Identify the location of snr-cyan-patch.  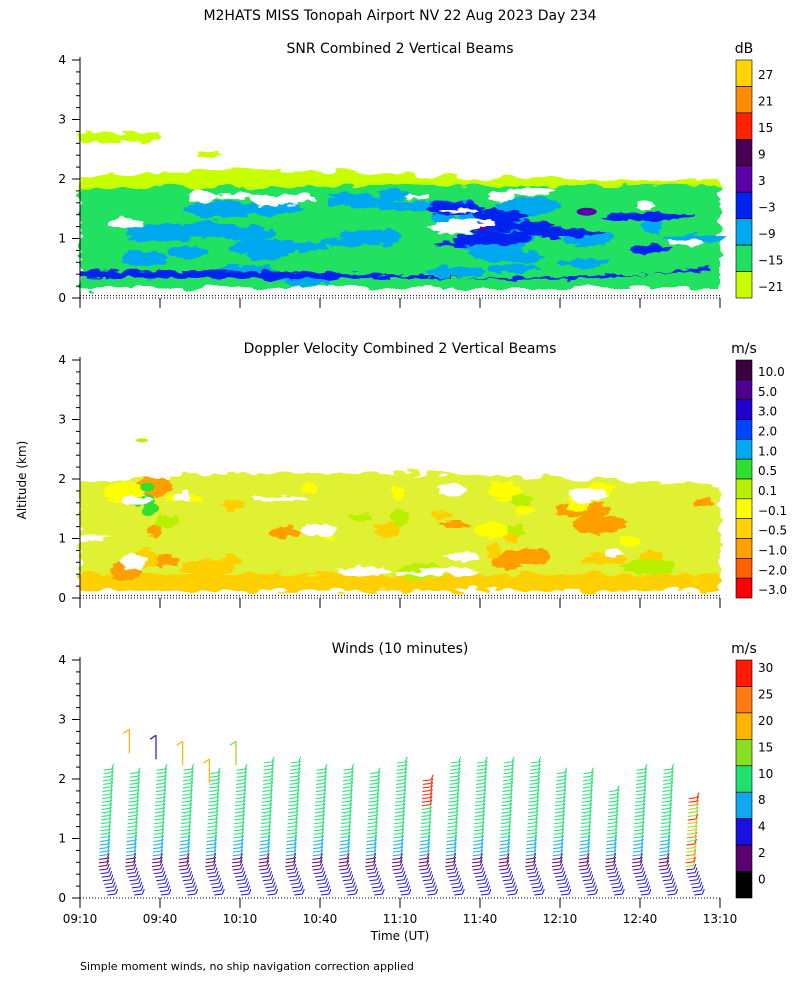
(386, 237).